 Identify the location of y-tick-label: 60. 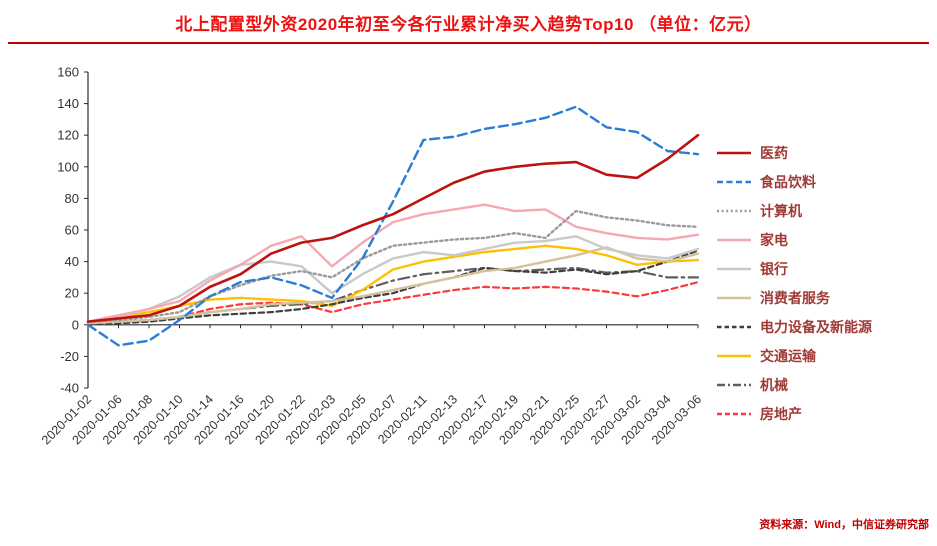
(72, 230).